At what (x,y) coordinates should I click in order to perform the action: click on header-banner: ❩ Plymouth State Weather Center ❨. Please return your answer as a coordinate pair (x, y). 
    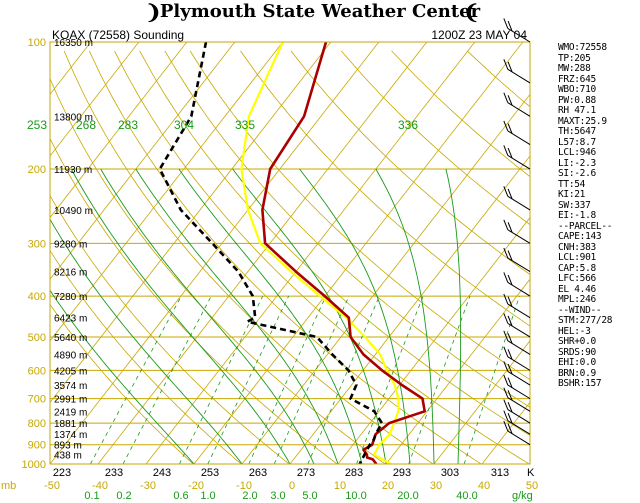
    Looking at the image, I should click on (320, 14).